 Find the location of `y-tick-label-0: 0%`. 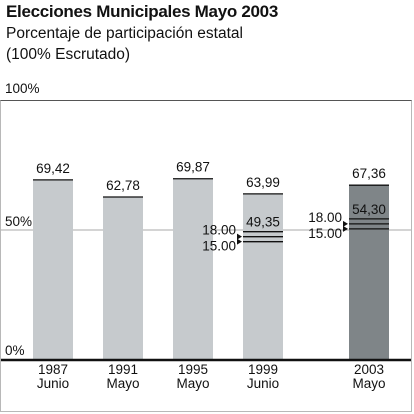

y-tick-label-0: 0% is located at coordinates (15, 350).